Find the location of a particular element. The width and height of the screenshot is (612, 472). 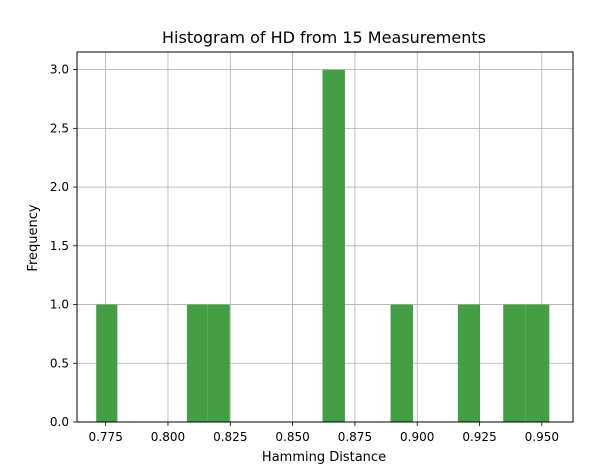

x-axis: 0.775 0.800 0.825 0.850 0.875 0.900 0.925 0.950 is located at coordinates (323, 433).